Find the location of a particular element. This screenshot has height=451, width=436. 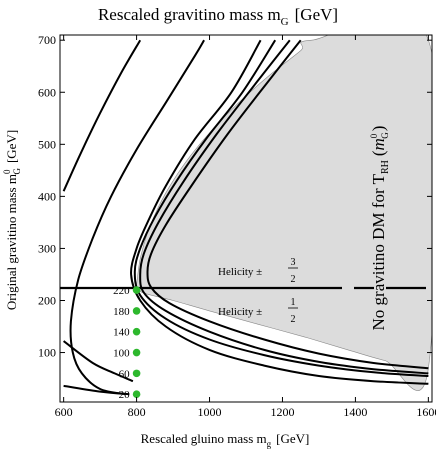

title-text: Rescaled gravitino mass m is located at coordinates (189, 14).